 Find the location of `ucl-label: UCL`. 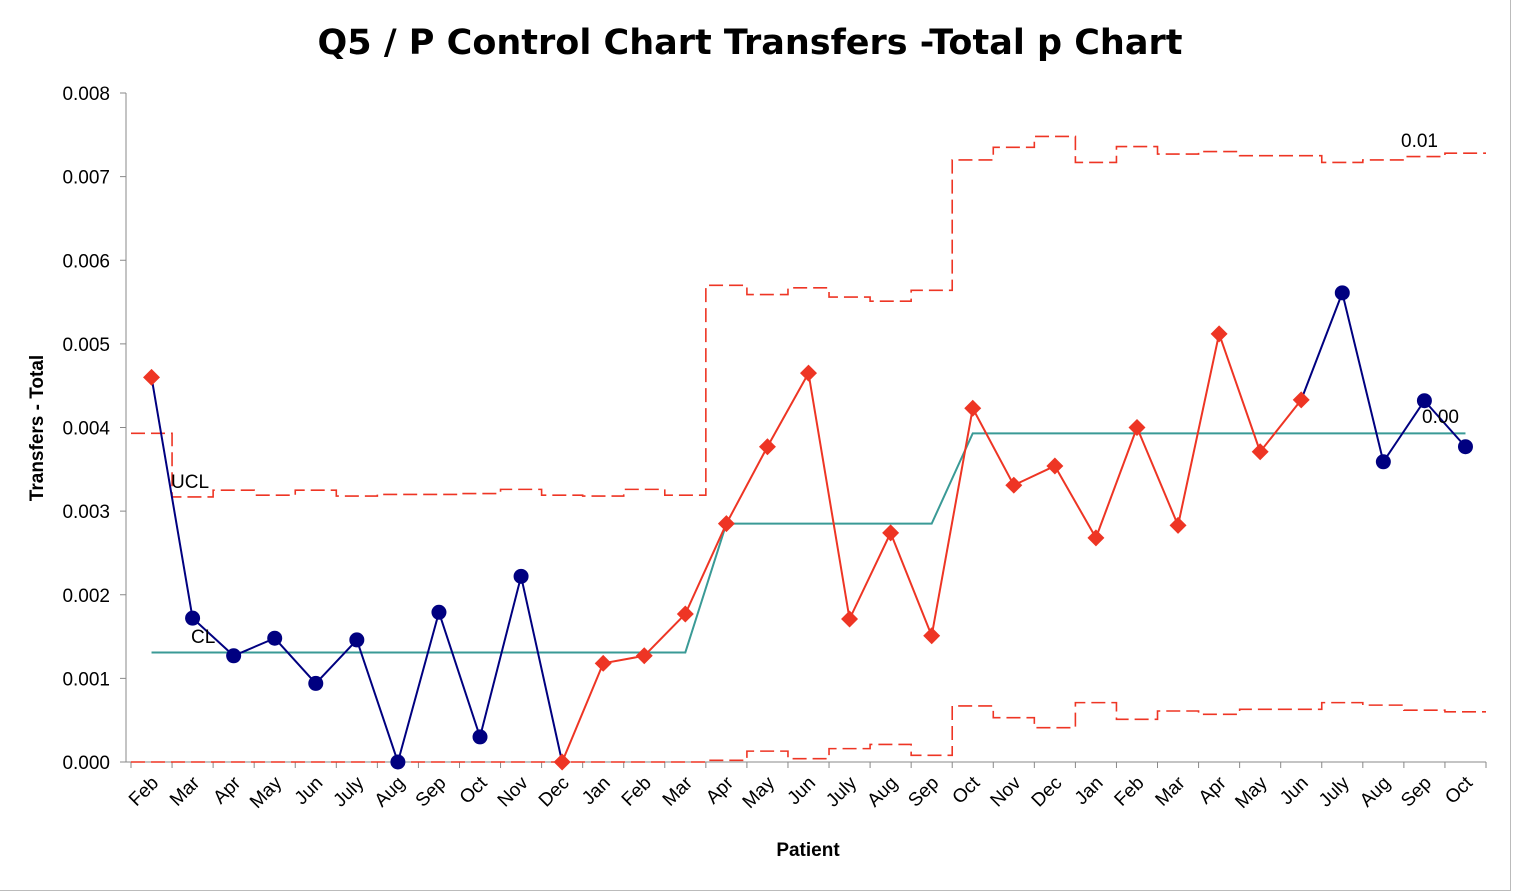

ucl-label: UCL is located at coordinates (190, 482).